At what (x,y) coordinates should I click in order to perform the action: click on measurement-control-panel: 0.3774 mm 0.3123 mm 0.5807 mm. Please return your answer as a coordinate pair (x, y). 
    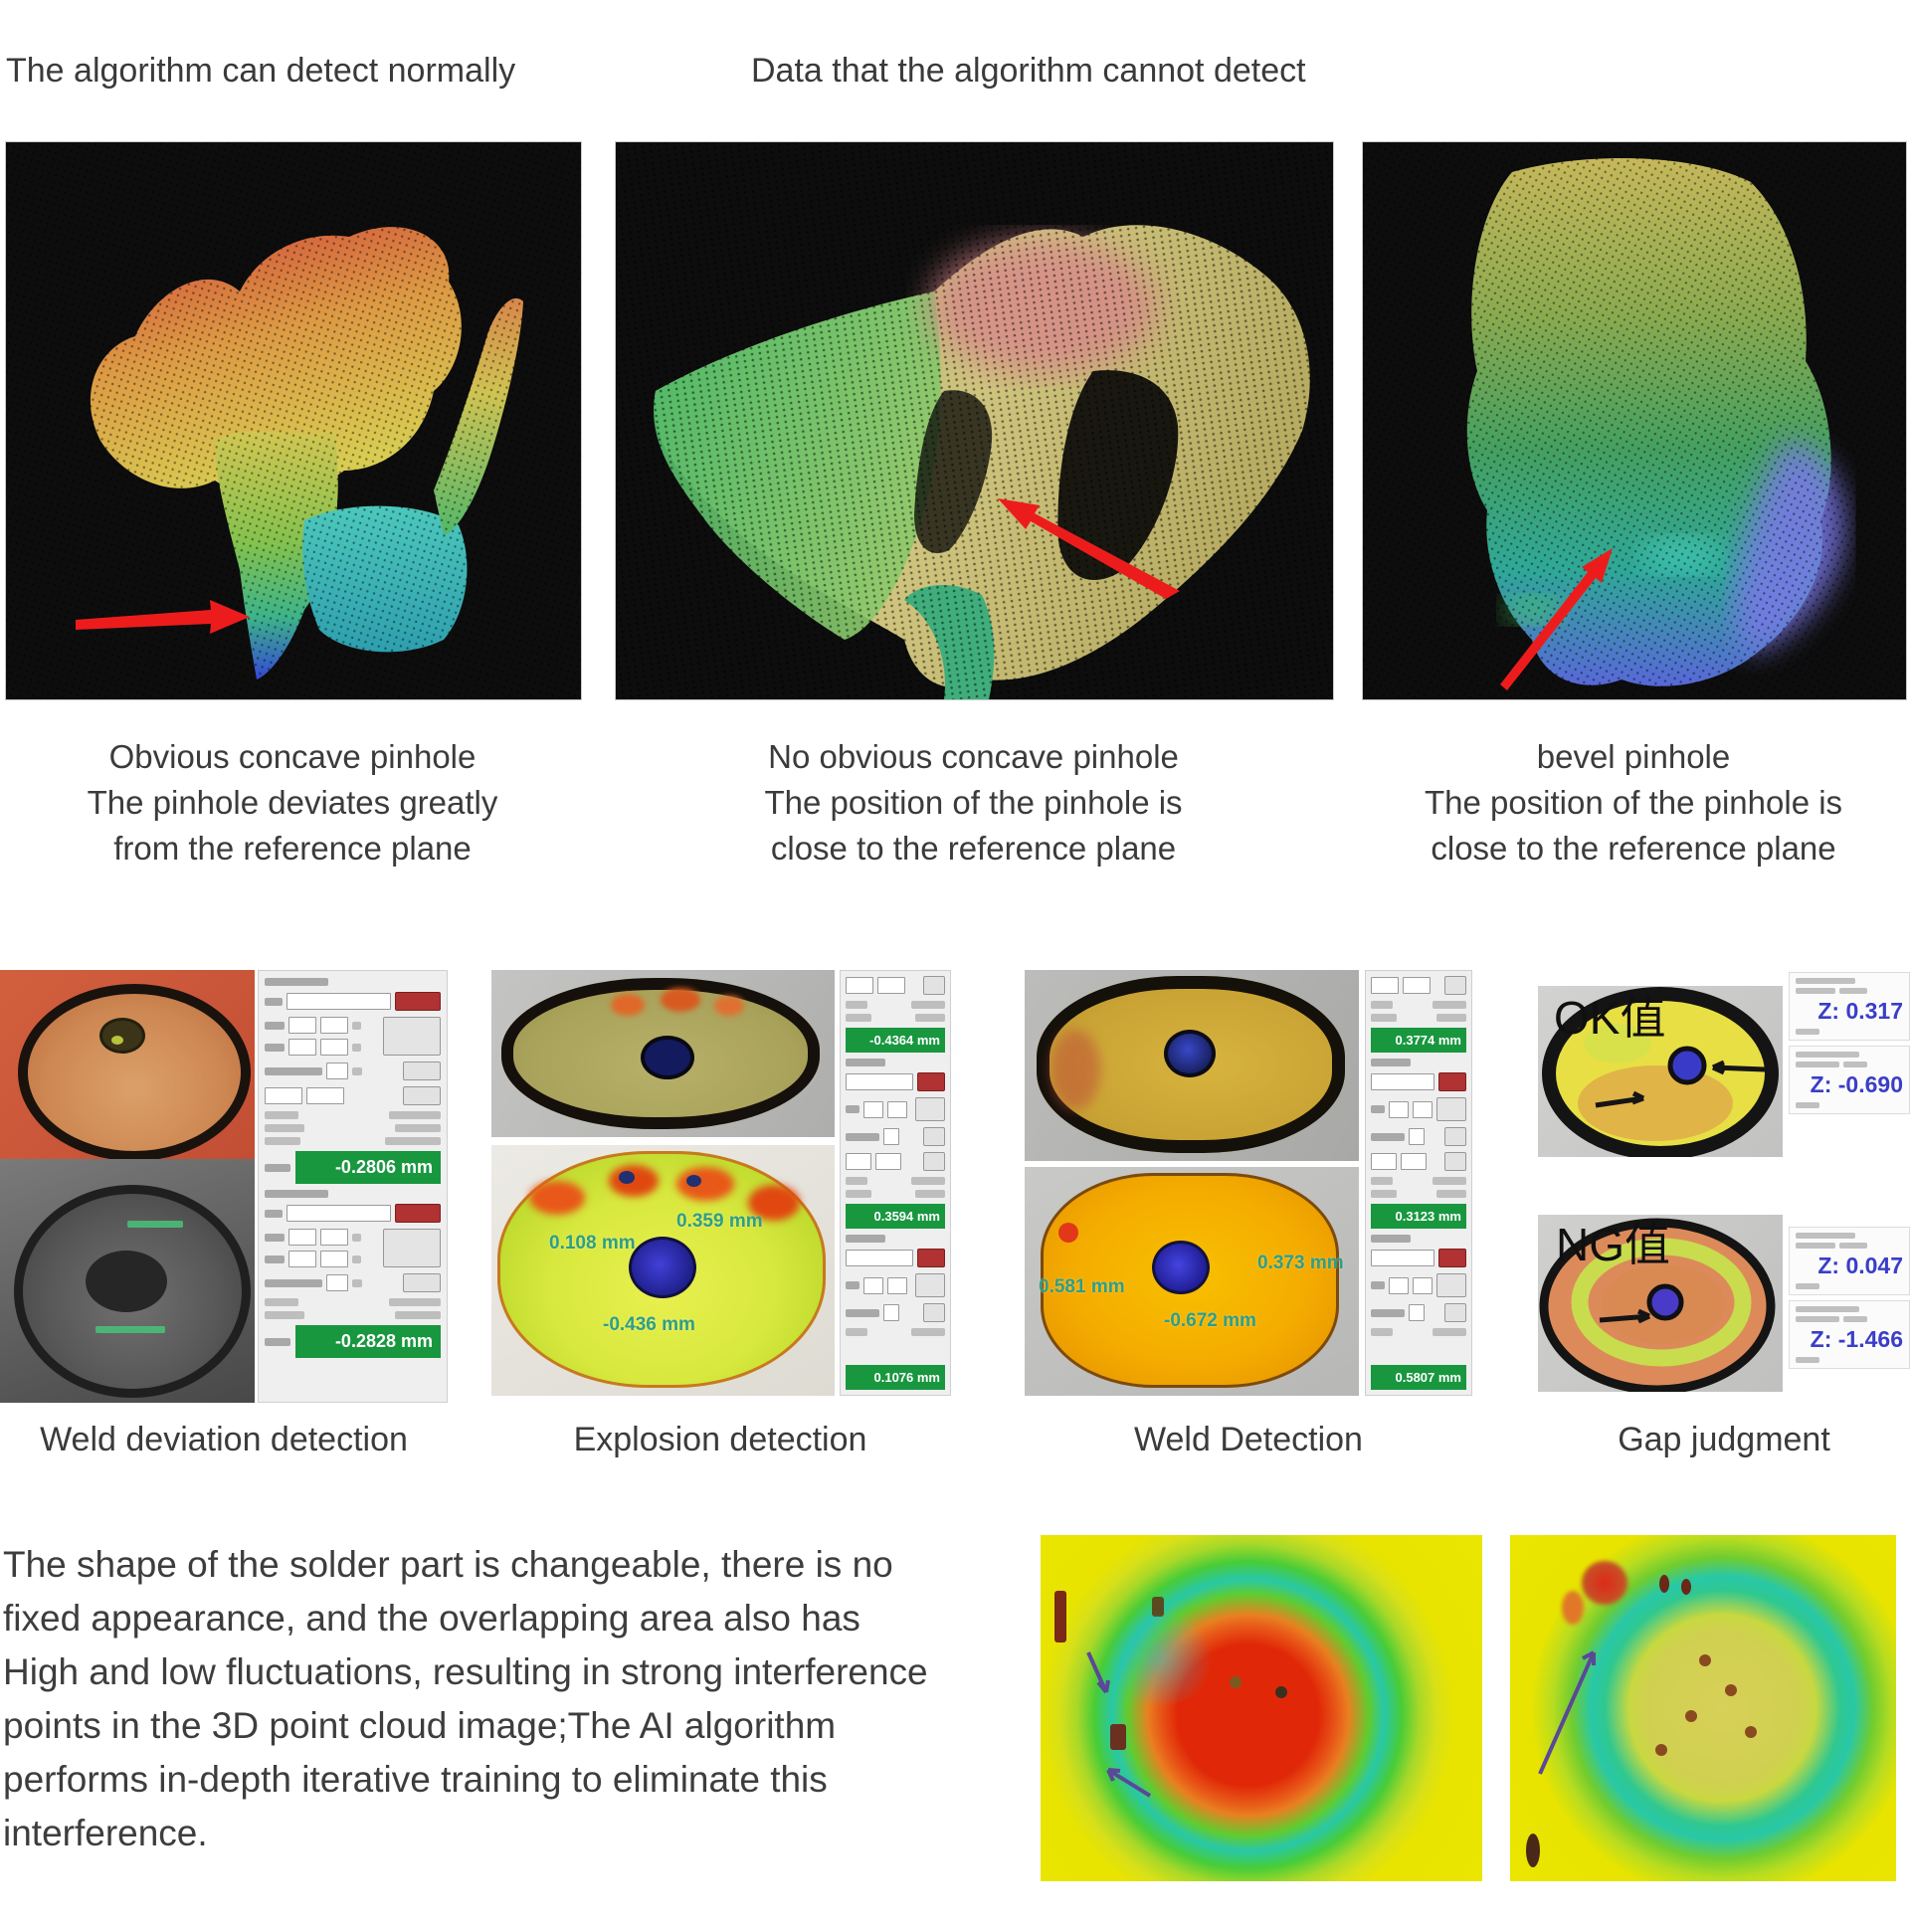
    Looking at the image, I should click on (1418, 1183).